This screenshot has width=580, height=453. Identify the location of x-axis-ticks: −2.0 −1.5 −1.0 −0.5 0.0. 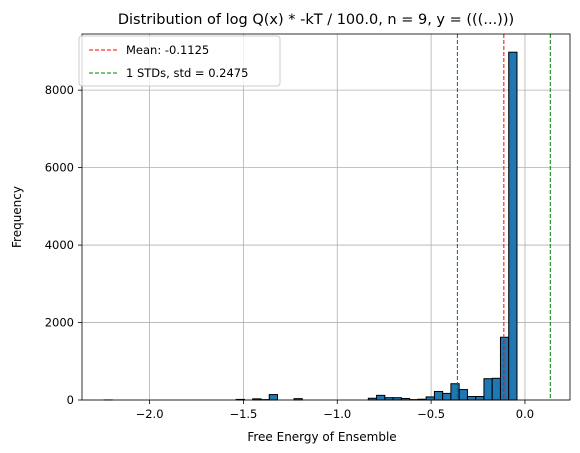
(335, 410).